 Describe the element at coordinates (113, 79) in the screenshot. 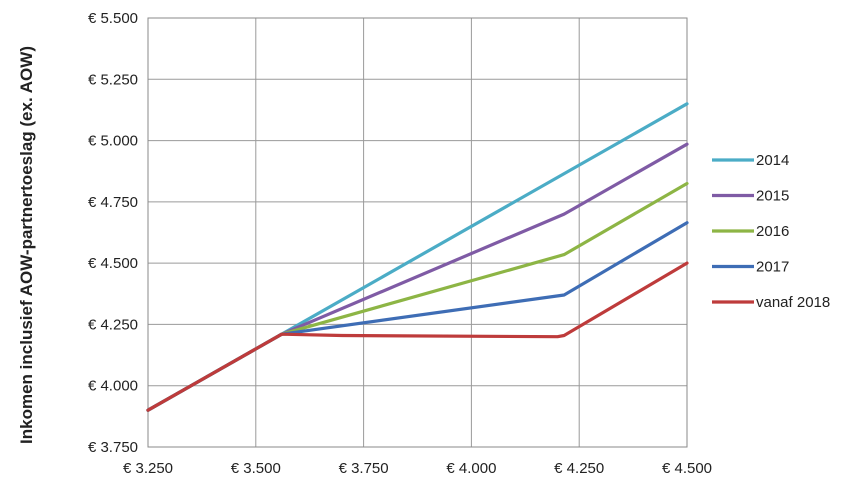

I see `y-tick-label: € 5.250` at that location.